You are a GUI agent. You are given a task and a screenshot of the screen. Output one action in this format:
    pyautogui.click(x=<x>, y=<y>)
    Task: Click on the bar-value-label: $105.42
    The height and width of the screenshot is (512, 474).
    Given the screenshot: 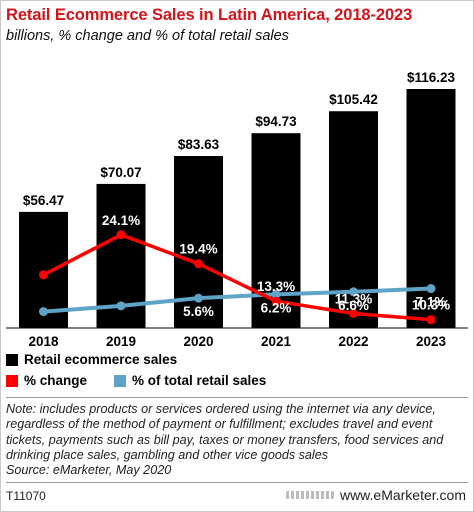 What is the action you would take?
    pyautogui.click(x=353, y=99)
    